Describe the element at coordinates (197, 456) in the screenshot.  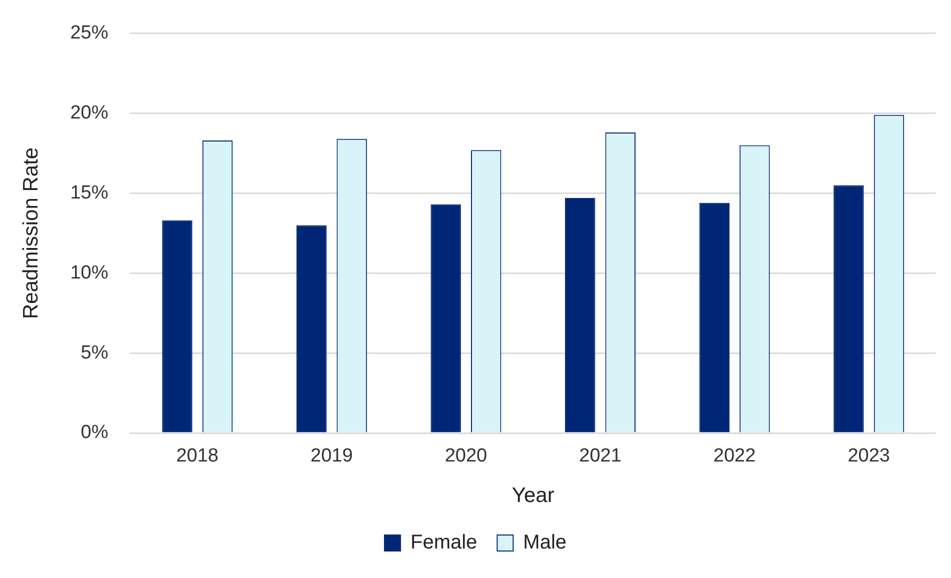
I see `x-tick-label: 2018` at that location.